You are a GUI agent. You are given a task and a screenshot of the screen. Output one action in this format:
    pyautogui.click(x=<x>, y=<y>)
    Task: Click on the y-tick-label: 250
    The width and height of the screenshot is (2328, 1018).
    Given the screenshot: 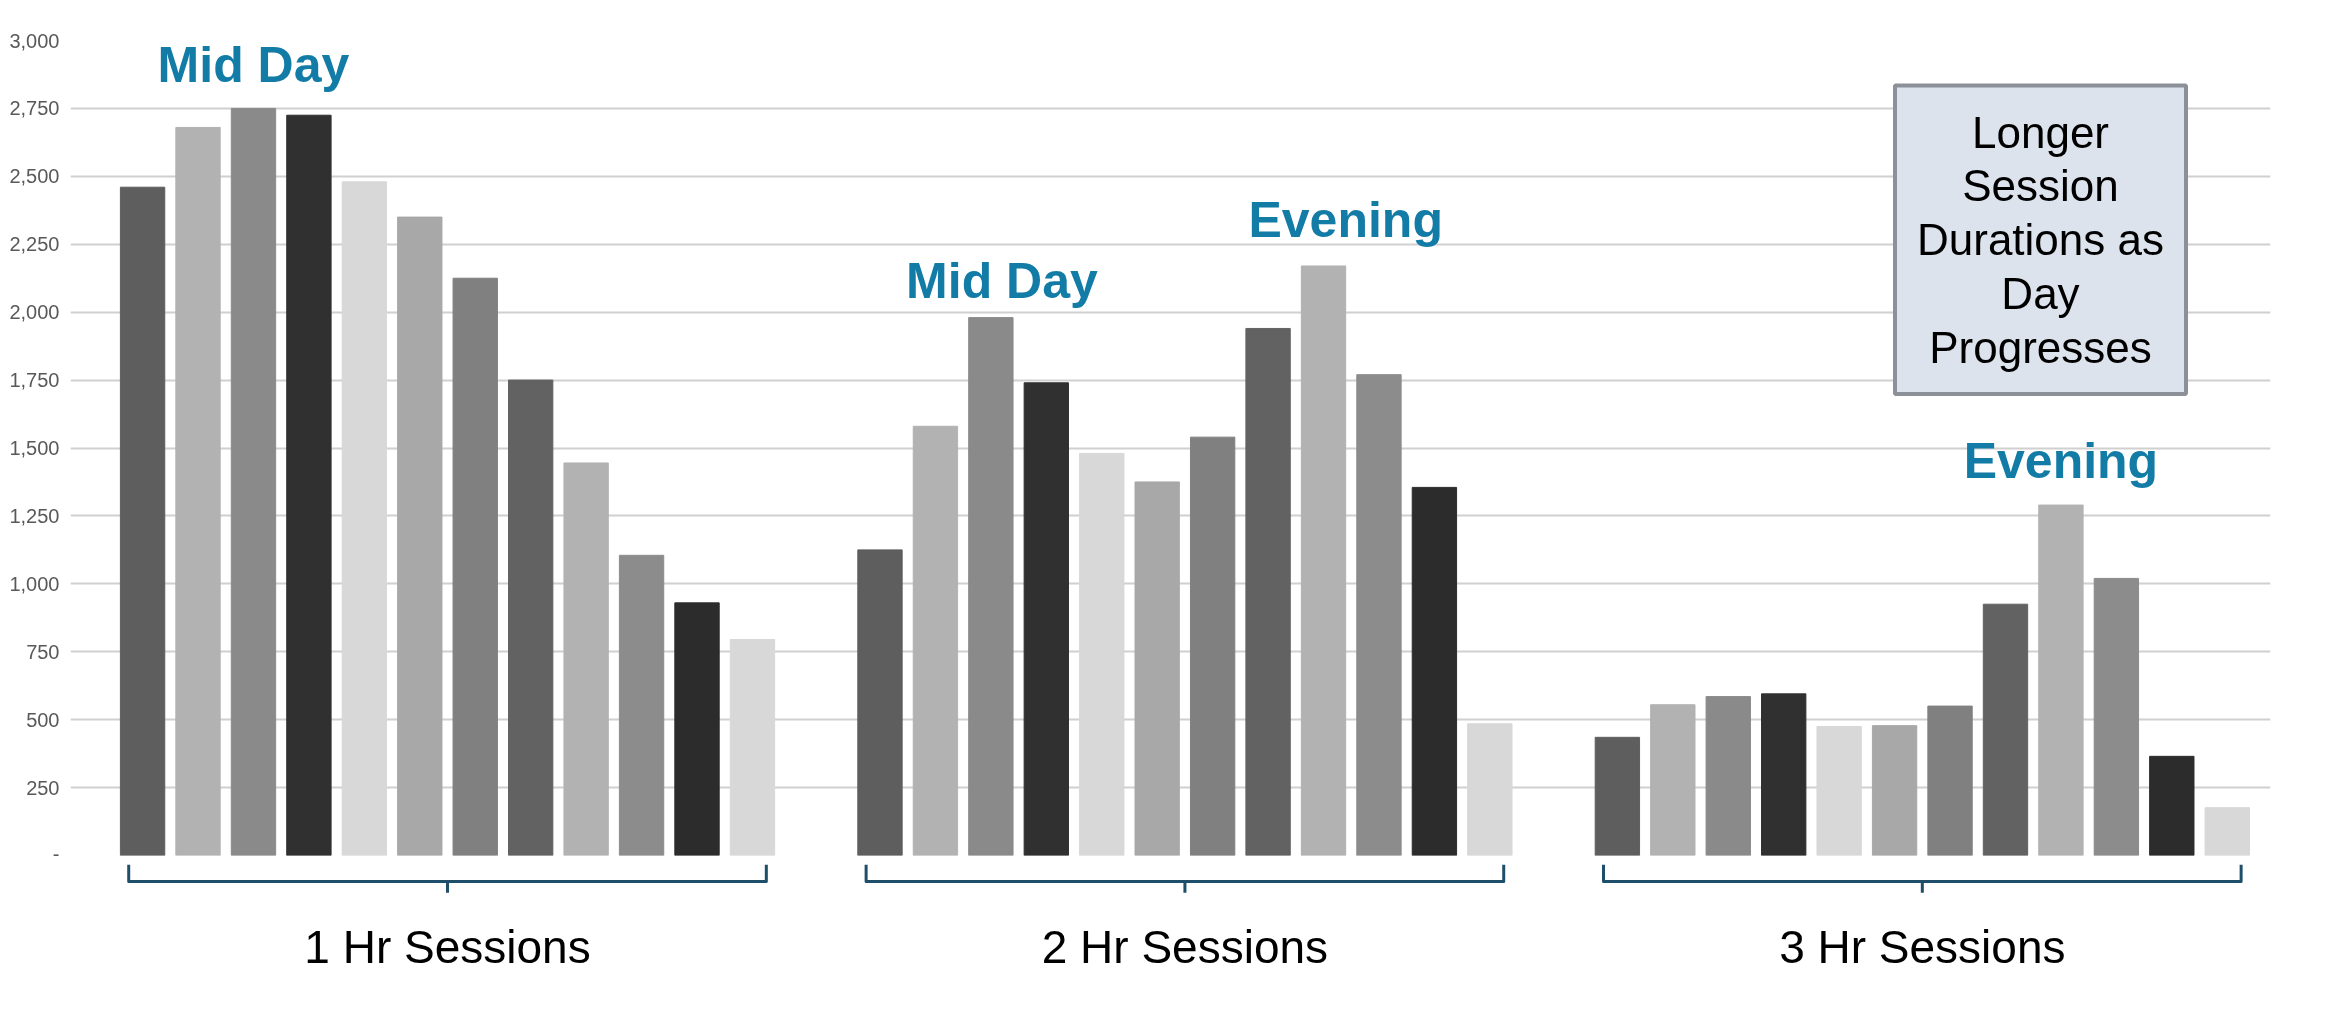 What is the action you would take?
    pyautogui.click(x=43, y=787)
    